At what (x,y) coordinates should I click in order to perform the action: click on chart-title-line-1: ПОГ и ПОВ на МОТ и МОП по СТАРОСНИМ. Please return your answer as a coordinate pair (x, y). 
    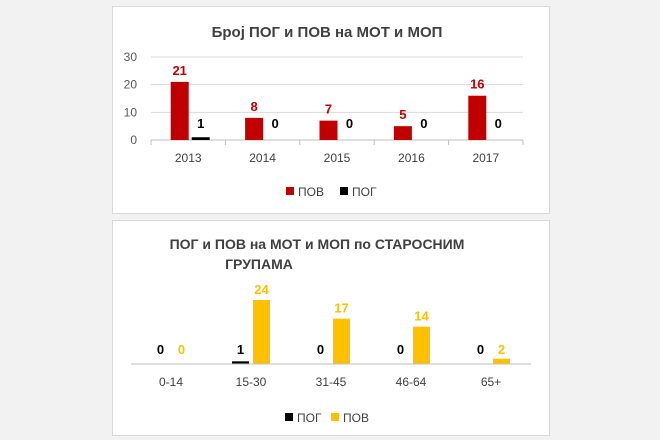
    Looking at the image, I should click on (317, 244).